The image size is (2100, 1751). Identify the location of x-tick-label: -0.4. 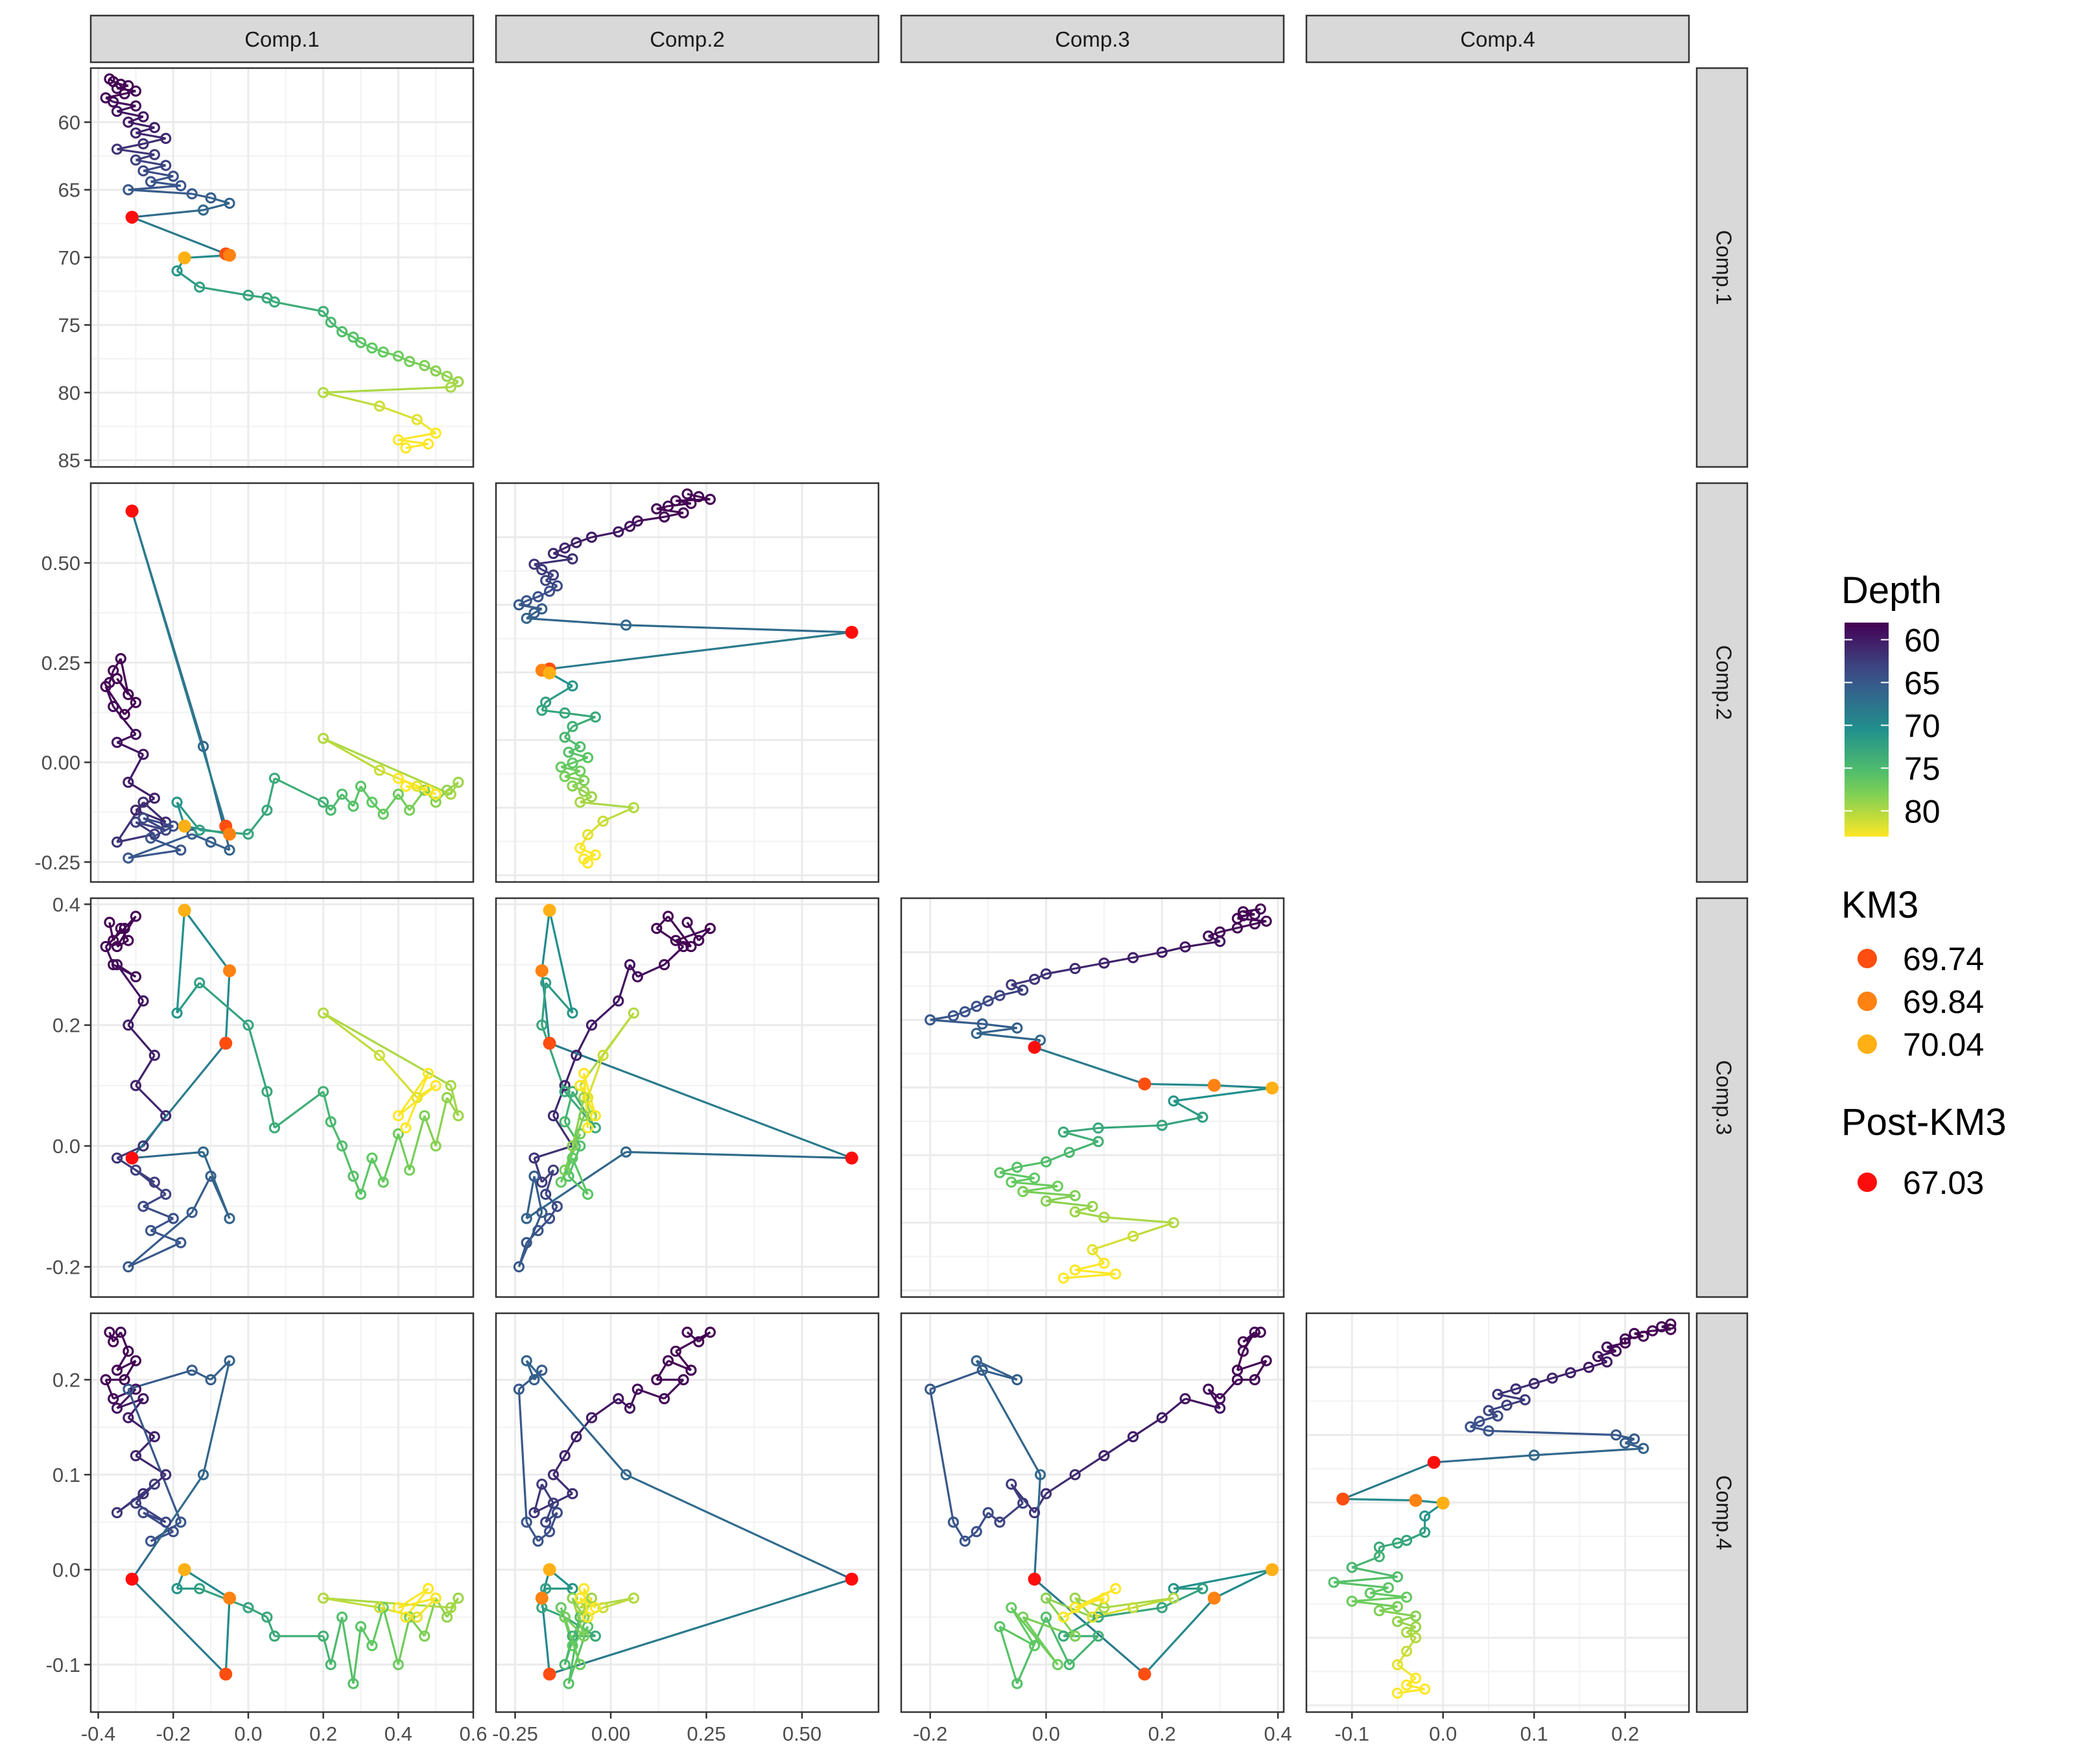
(98, 1733).